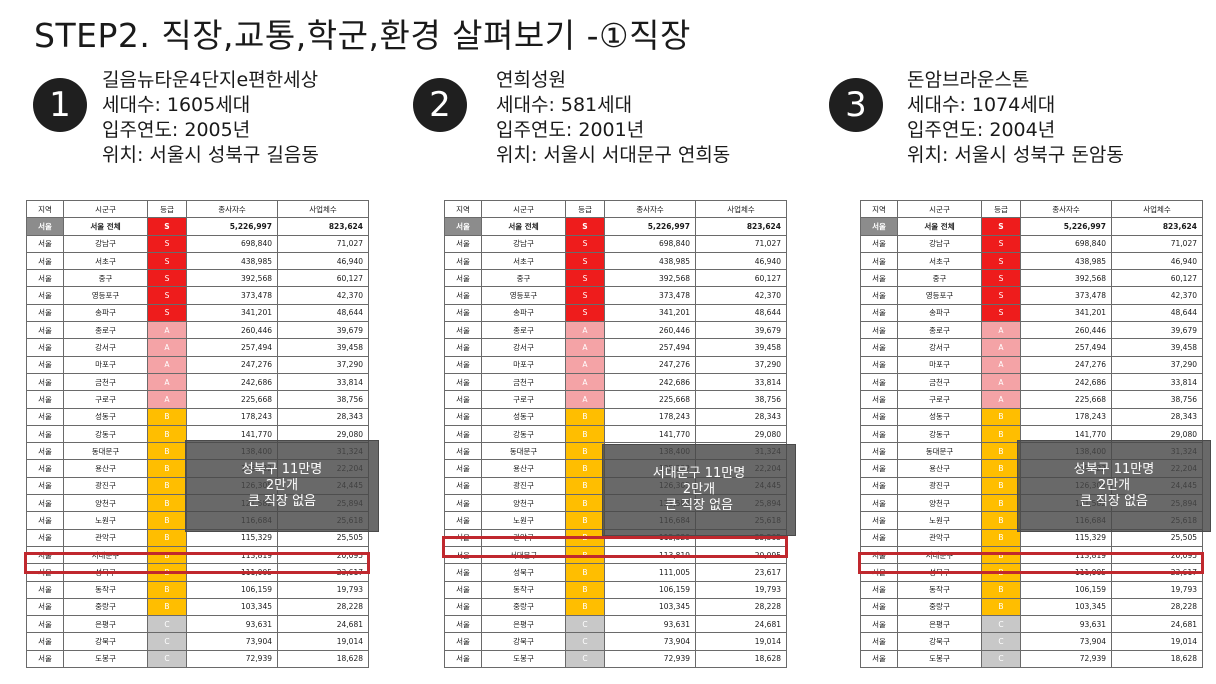 Image resolution: width=1216 pixels, height=684 pixels. What do you see at coordinates (939, 330) in the screenshot?
I see `table-cell: 종로구` at bounding box center [939, 330].